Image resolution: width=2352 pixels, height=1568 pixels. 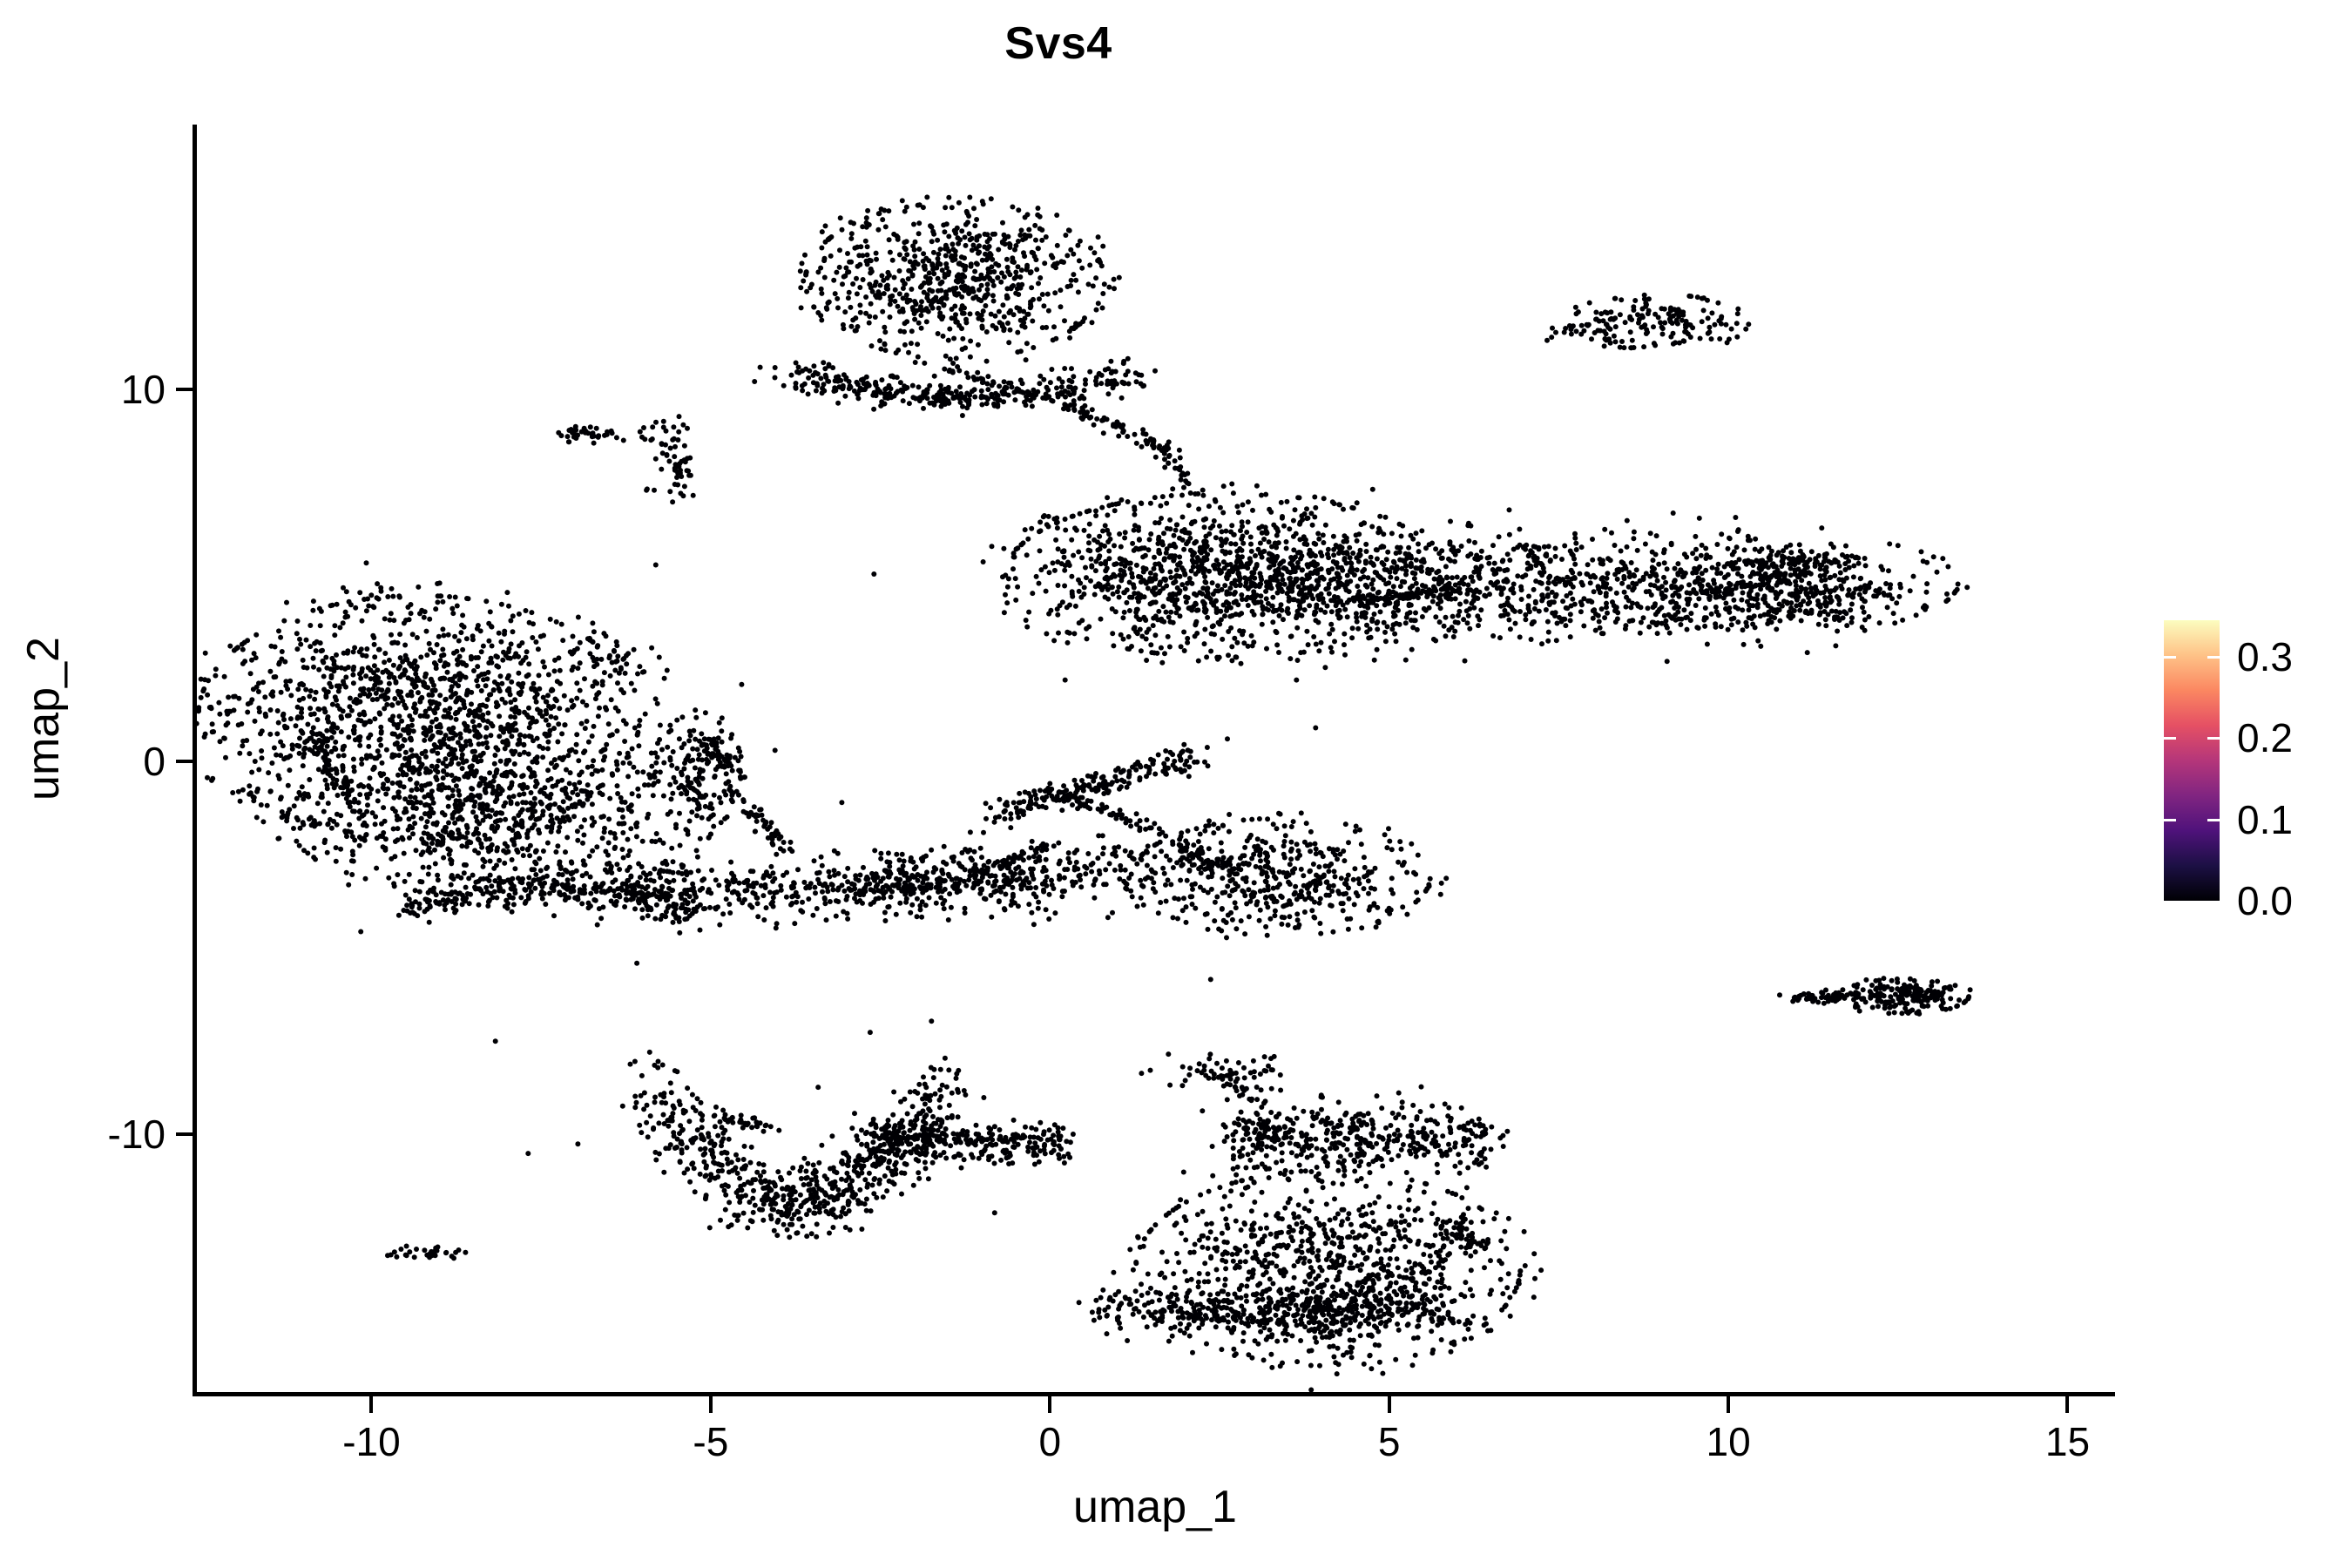 I want to click on colorbar-tick-label: 0.2, so click(x=2265, y=738).